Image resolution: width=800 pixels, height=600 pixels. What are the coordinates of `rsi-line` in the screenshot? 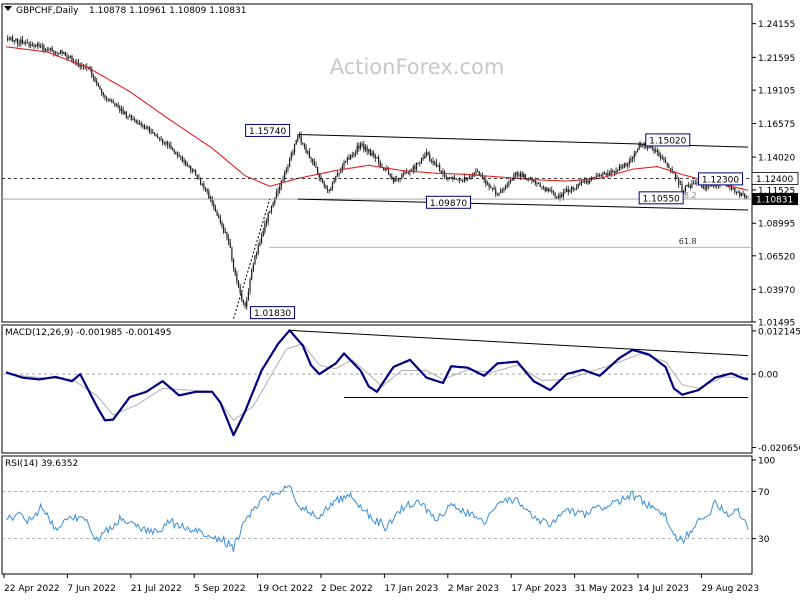 It's located at (377, 519).